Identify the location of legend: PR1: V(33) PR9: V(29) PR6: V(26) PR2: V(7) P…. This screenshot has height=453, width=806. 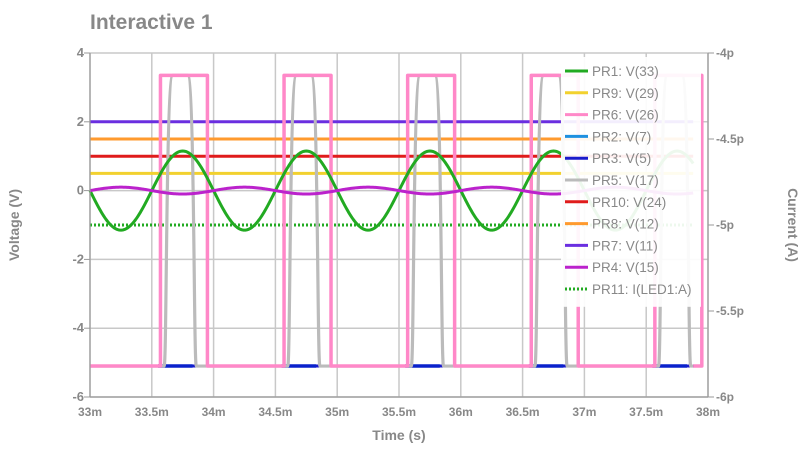
(631, 182).